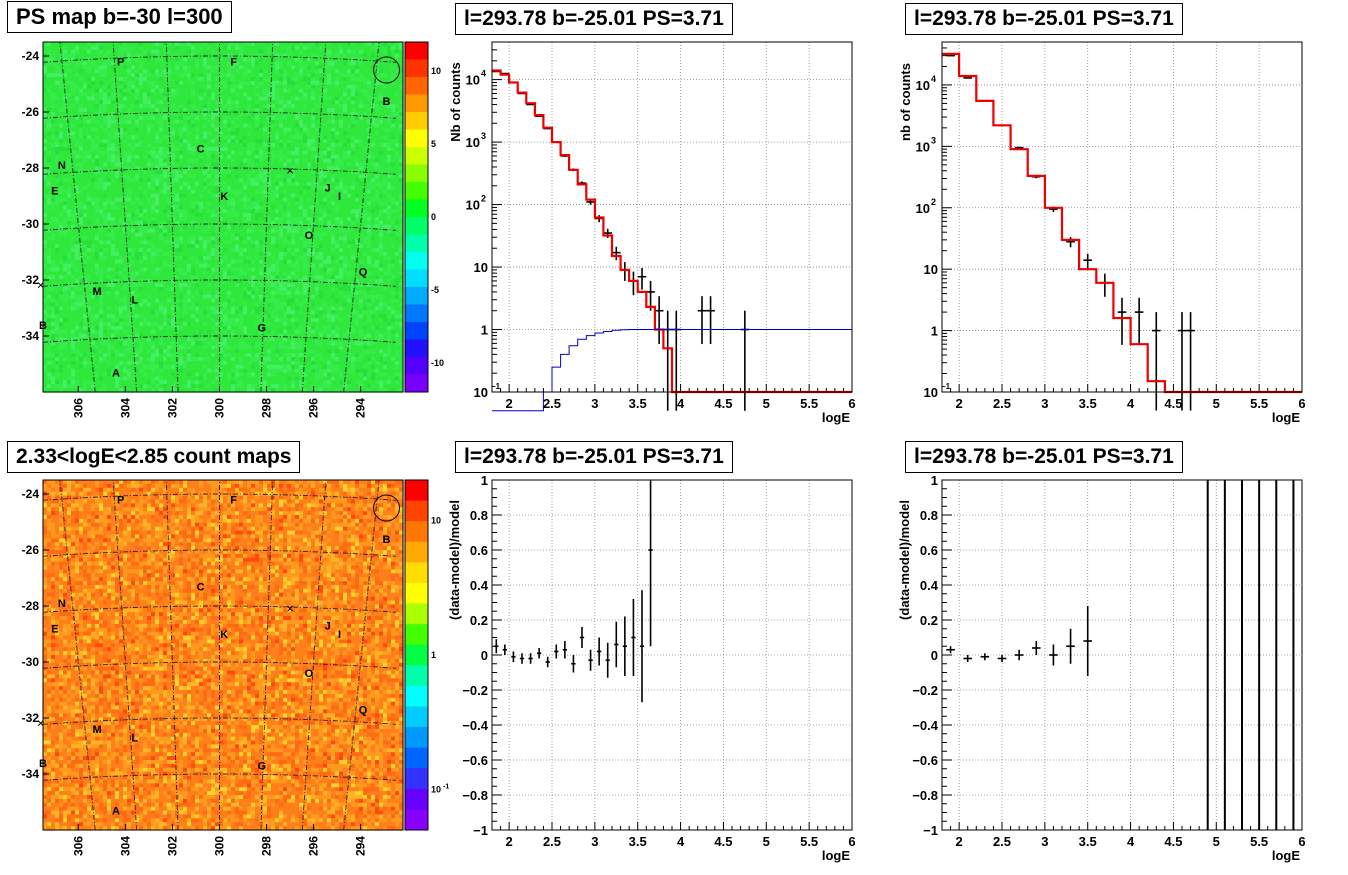 This screenshot has width=1348, height=875. Describe the element at coordinates (925, 725) in the screenshot. I see `residual-right-y-tick-label: −0.4` at that location.